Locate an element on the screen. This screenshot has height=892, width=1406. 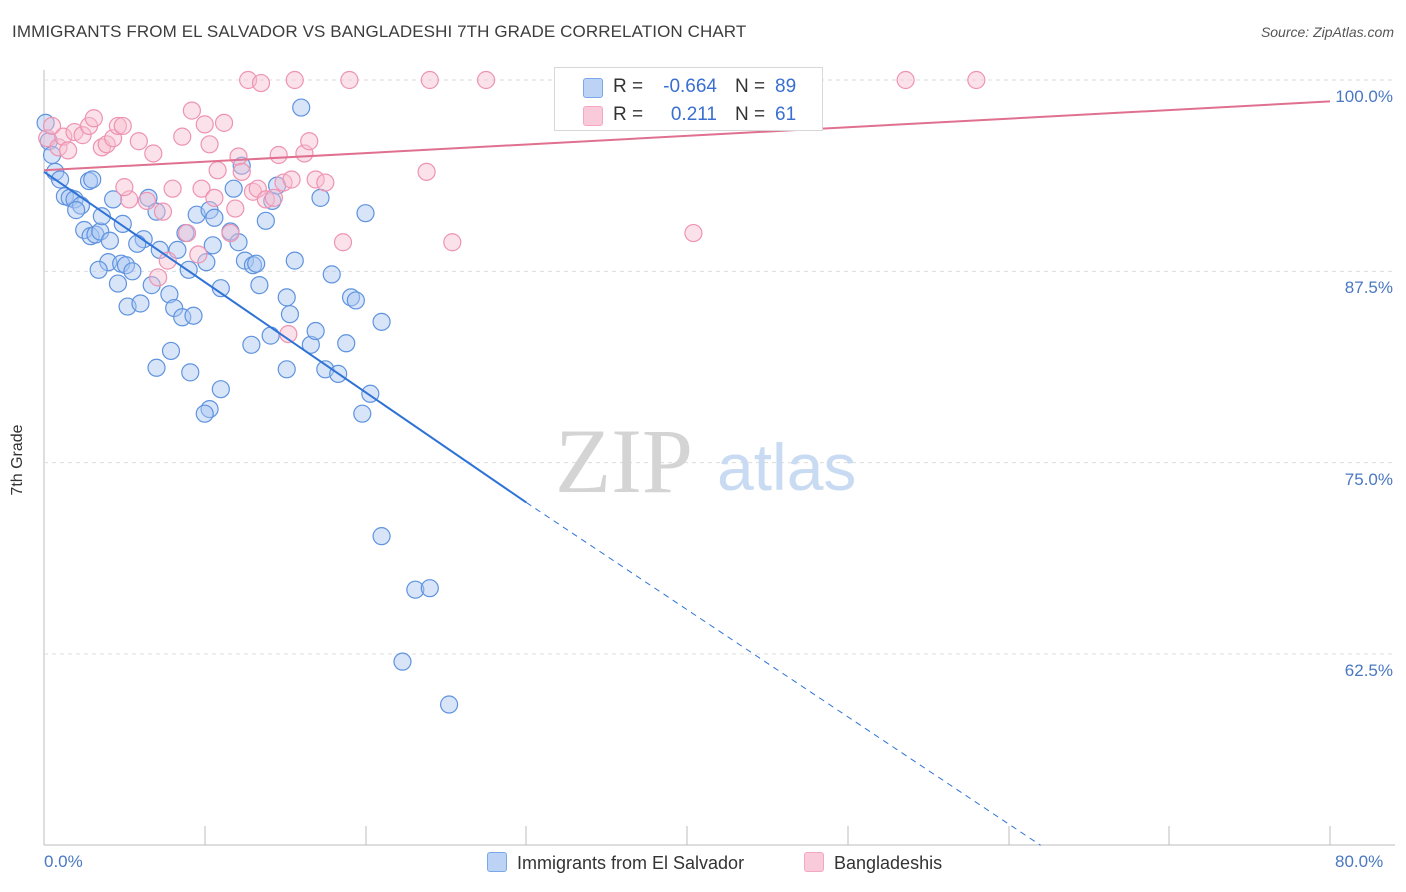
correlation-legend: R = -0.664 N = 89 R = 0.211 N = 61 is located at coordinates (688, 99).